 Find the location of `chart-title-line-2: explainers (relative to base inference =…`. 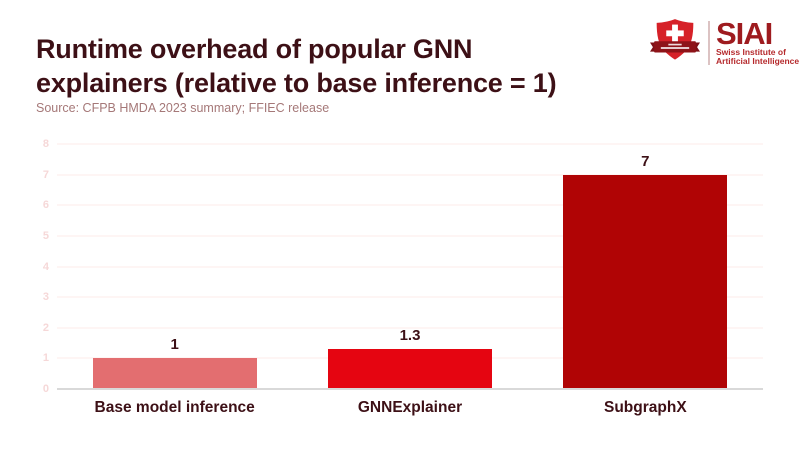

chart-title-line-2: explainers (relative to base inference =… is located at coordinates (296, 83).